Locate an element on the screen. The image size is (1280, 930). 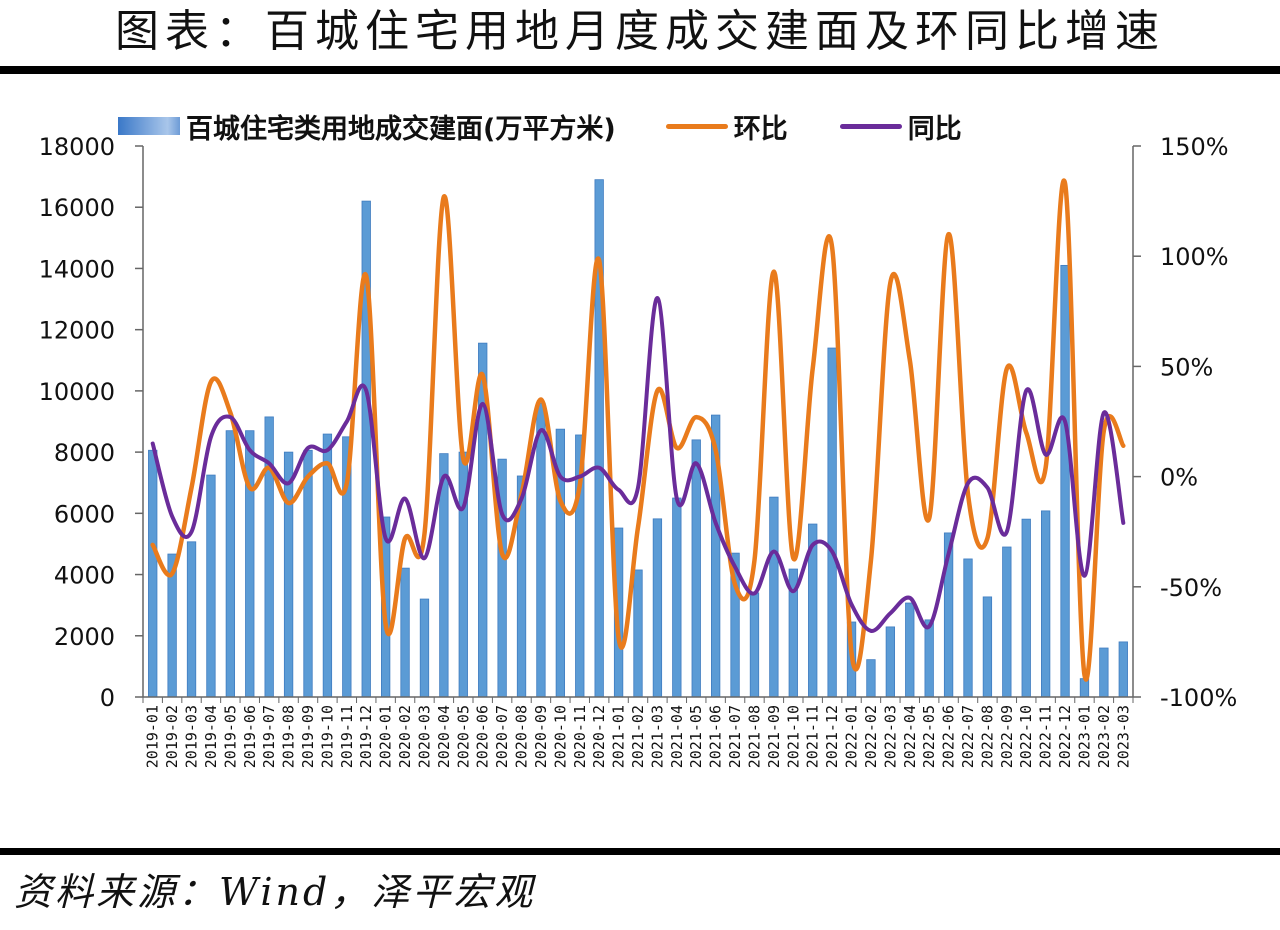
legend-mom-label: 环比 is located at coordinates (760, 129).